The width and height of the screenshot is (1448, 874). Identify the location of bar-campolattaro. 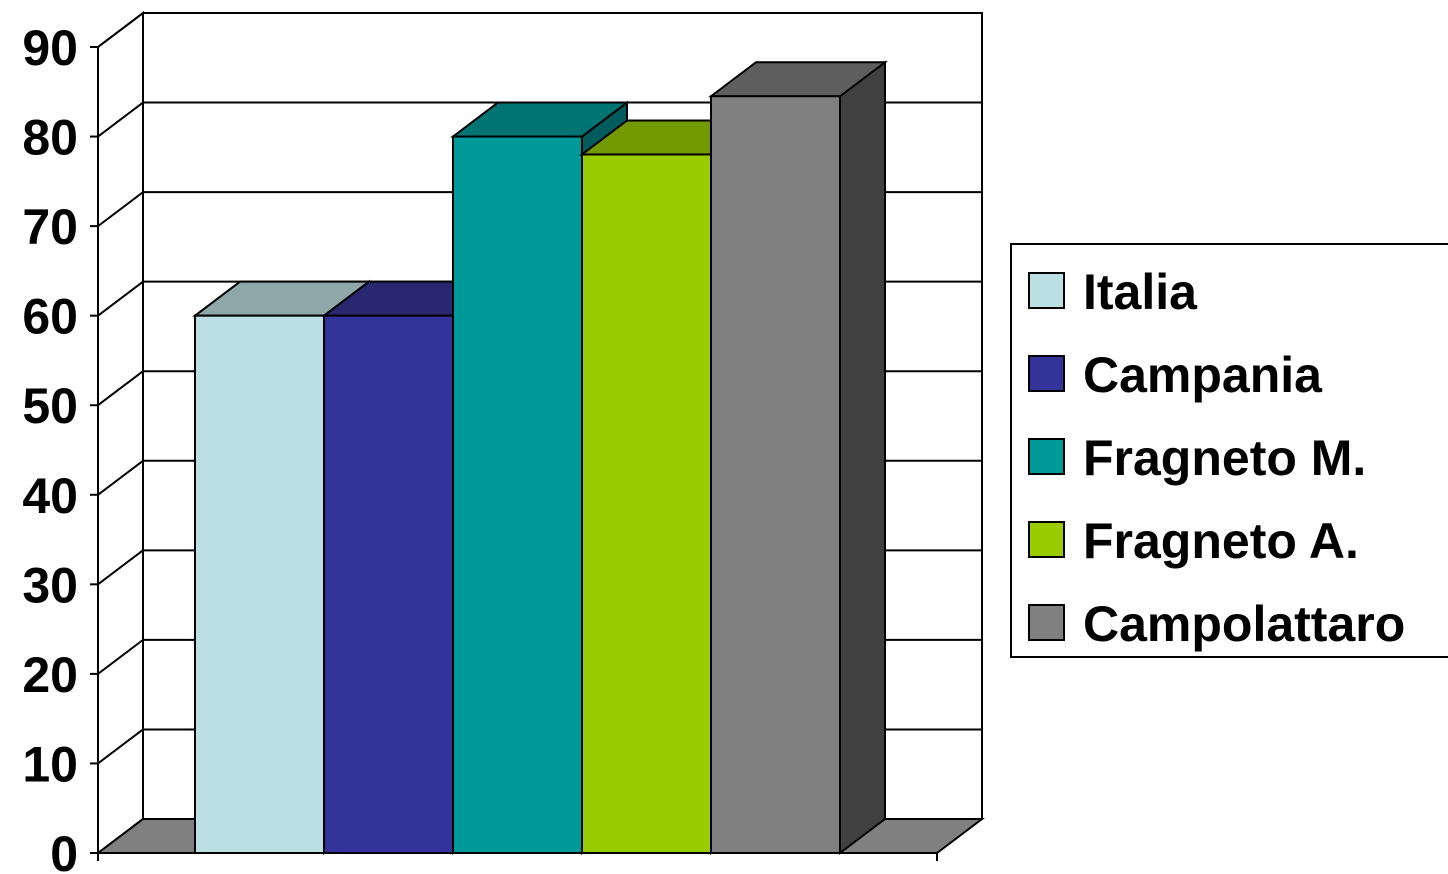
(798, 458).